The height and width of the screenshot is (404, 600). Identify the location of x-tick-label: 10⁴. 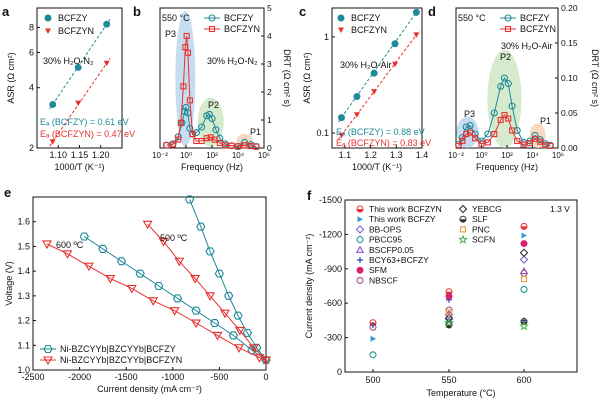
(238, 155).